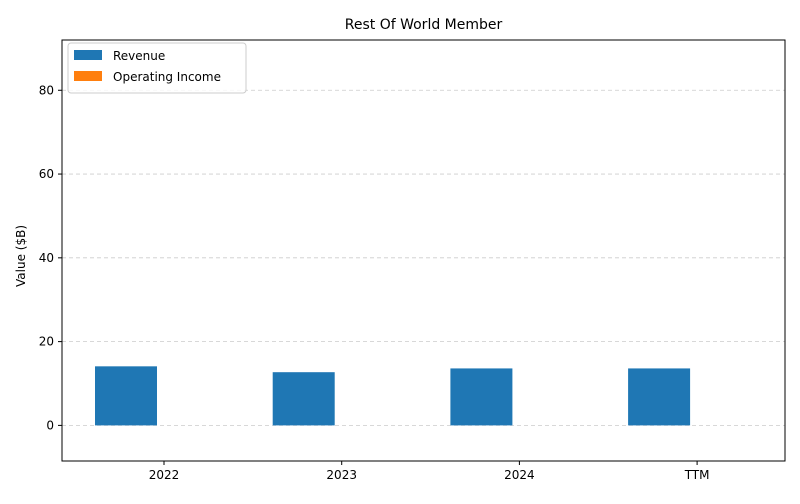 Image resolution: width=800 pixels, height=504 pixels. What do you see at coordinates (46, 342) in the screenshot?
I see `y-tick-label: 20` at bounding box center [46, 342].